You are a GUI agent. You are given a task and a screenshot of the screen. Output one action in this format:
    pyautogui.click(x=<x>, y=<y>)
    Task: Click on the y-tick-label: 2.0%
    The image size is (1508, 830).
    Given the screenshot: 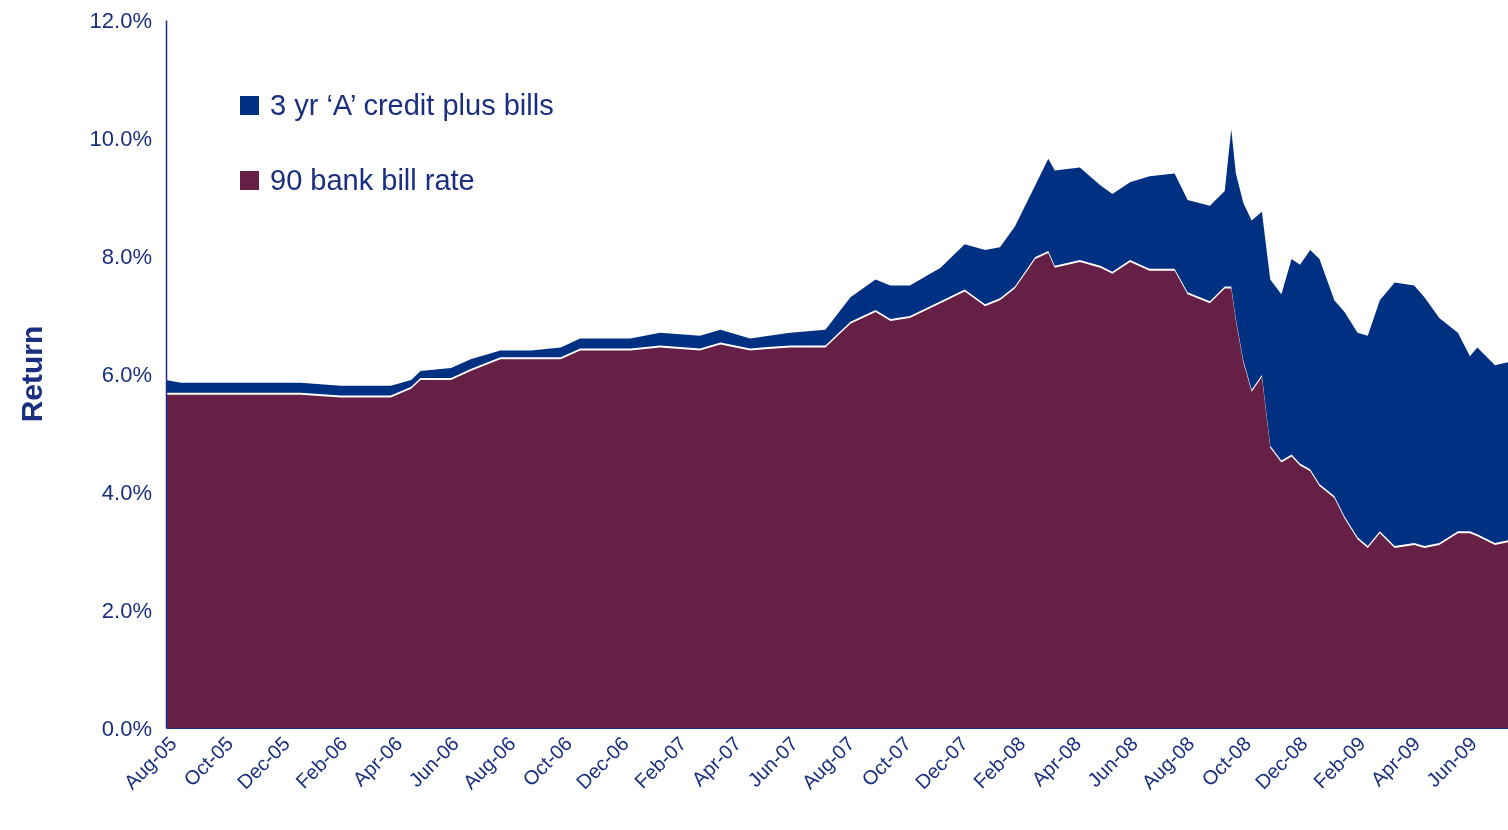 What is the action you would take?
    pyautogui.click(x=126, y=610)
    